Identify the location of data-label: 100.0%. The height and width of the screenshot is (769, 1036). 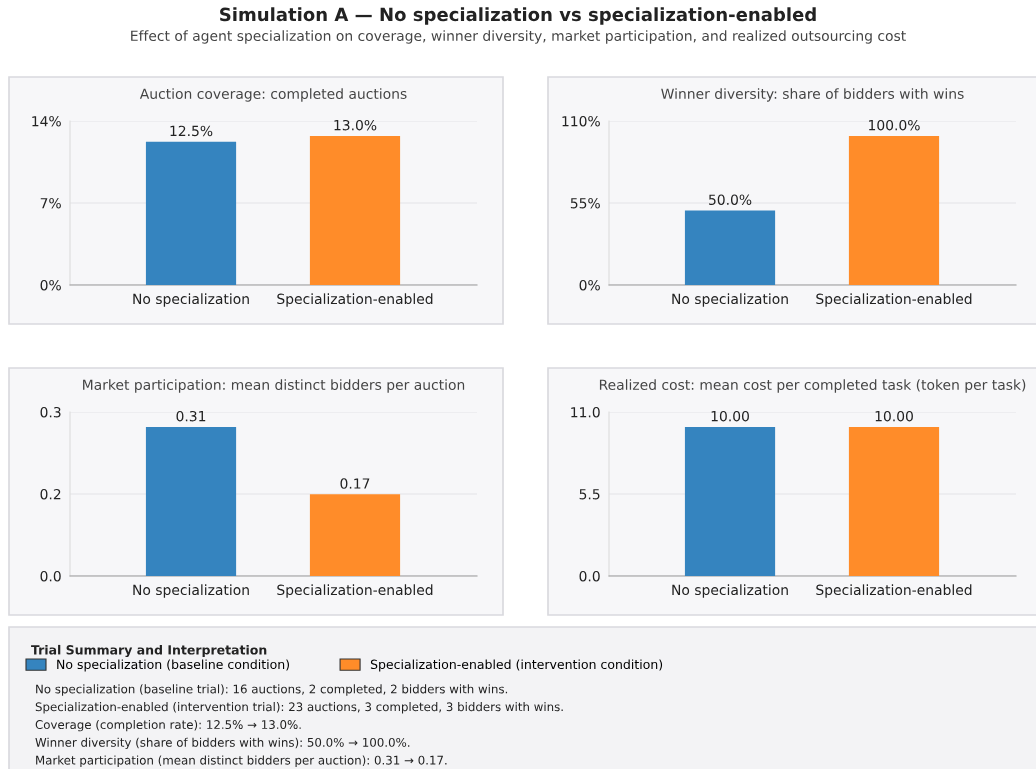
(894, 125).